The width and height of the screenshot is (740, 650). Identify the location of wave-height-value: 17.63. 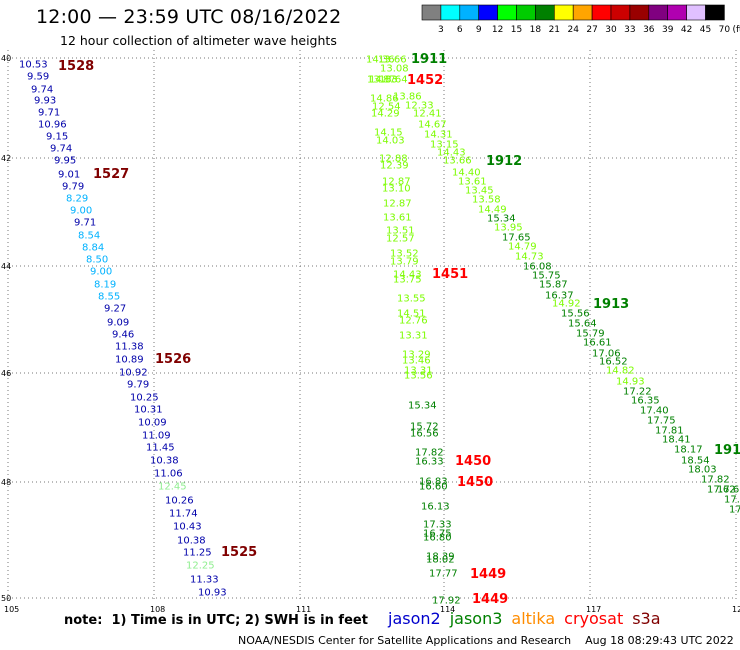
(728, 490).